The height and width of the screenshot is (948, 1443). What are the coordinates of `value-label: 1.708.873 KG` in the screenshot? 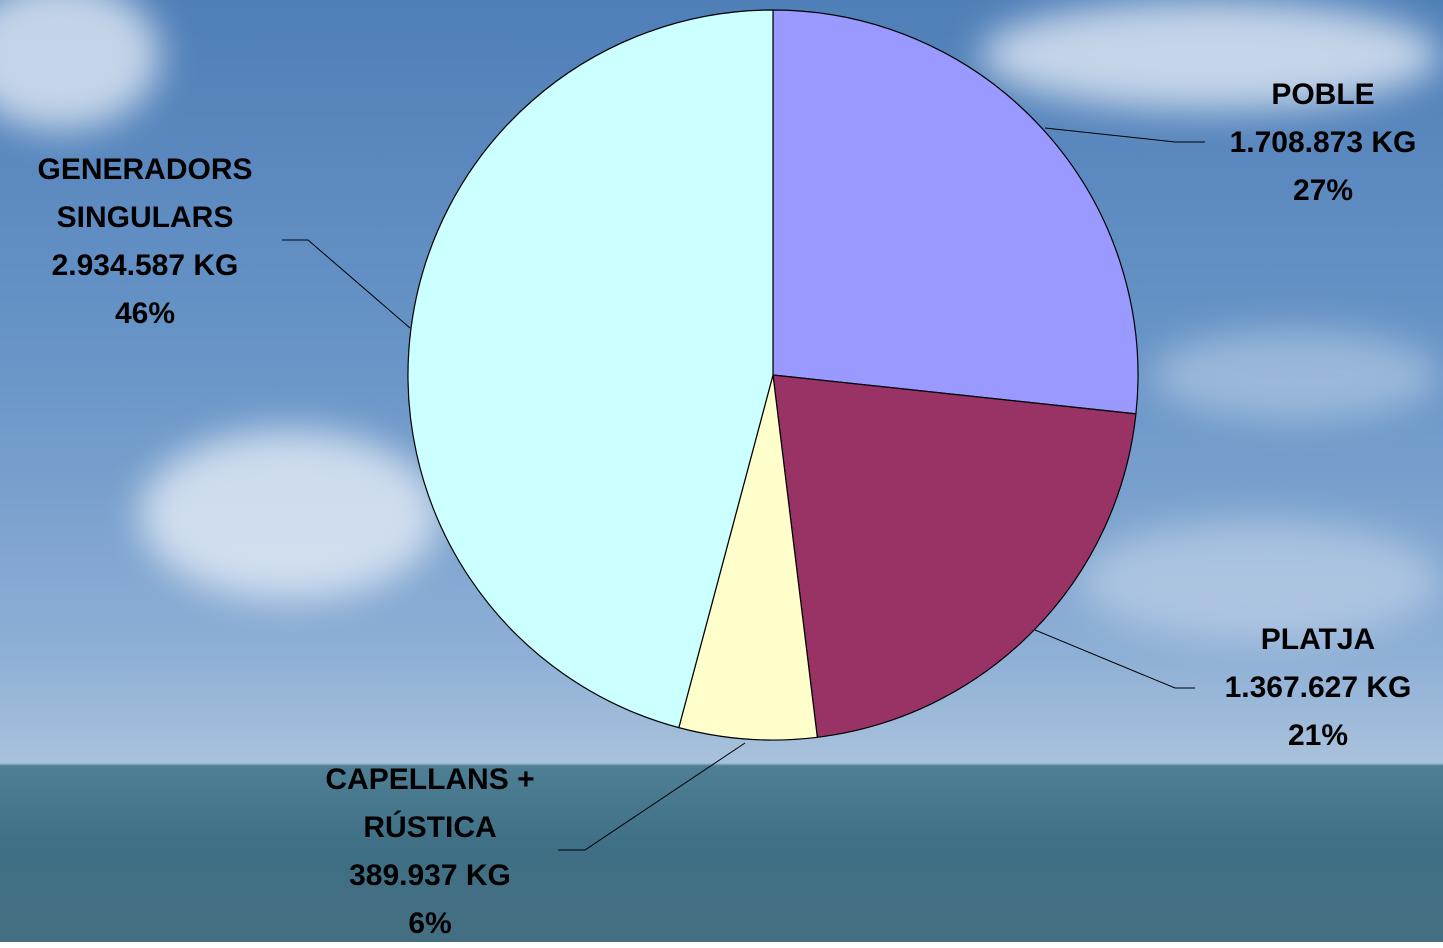 It's located at (1323, 142).